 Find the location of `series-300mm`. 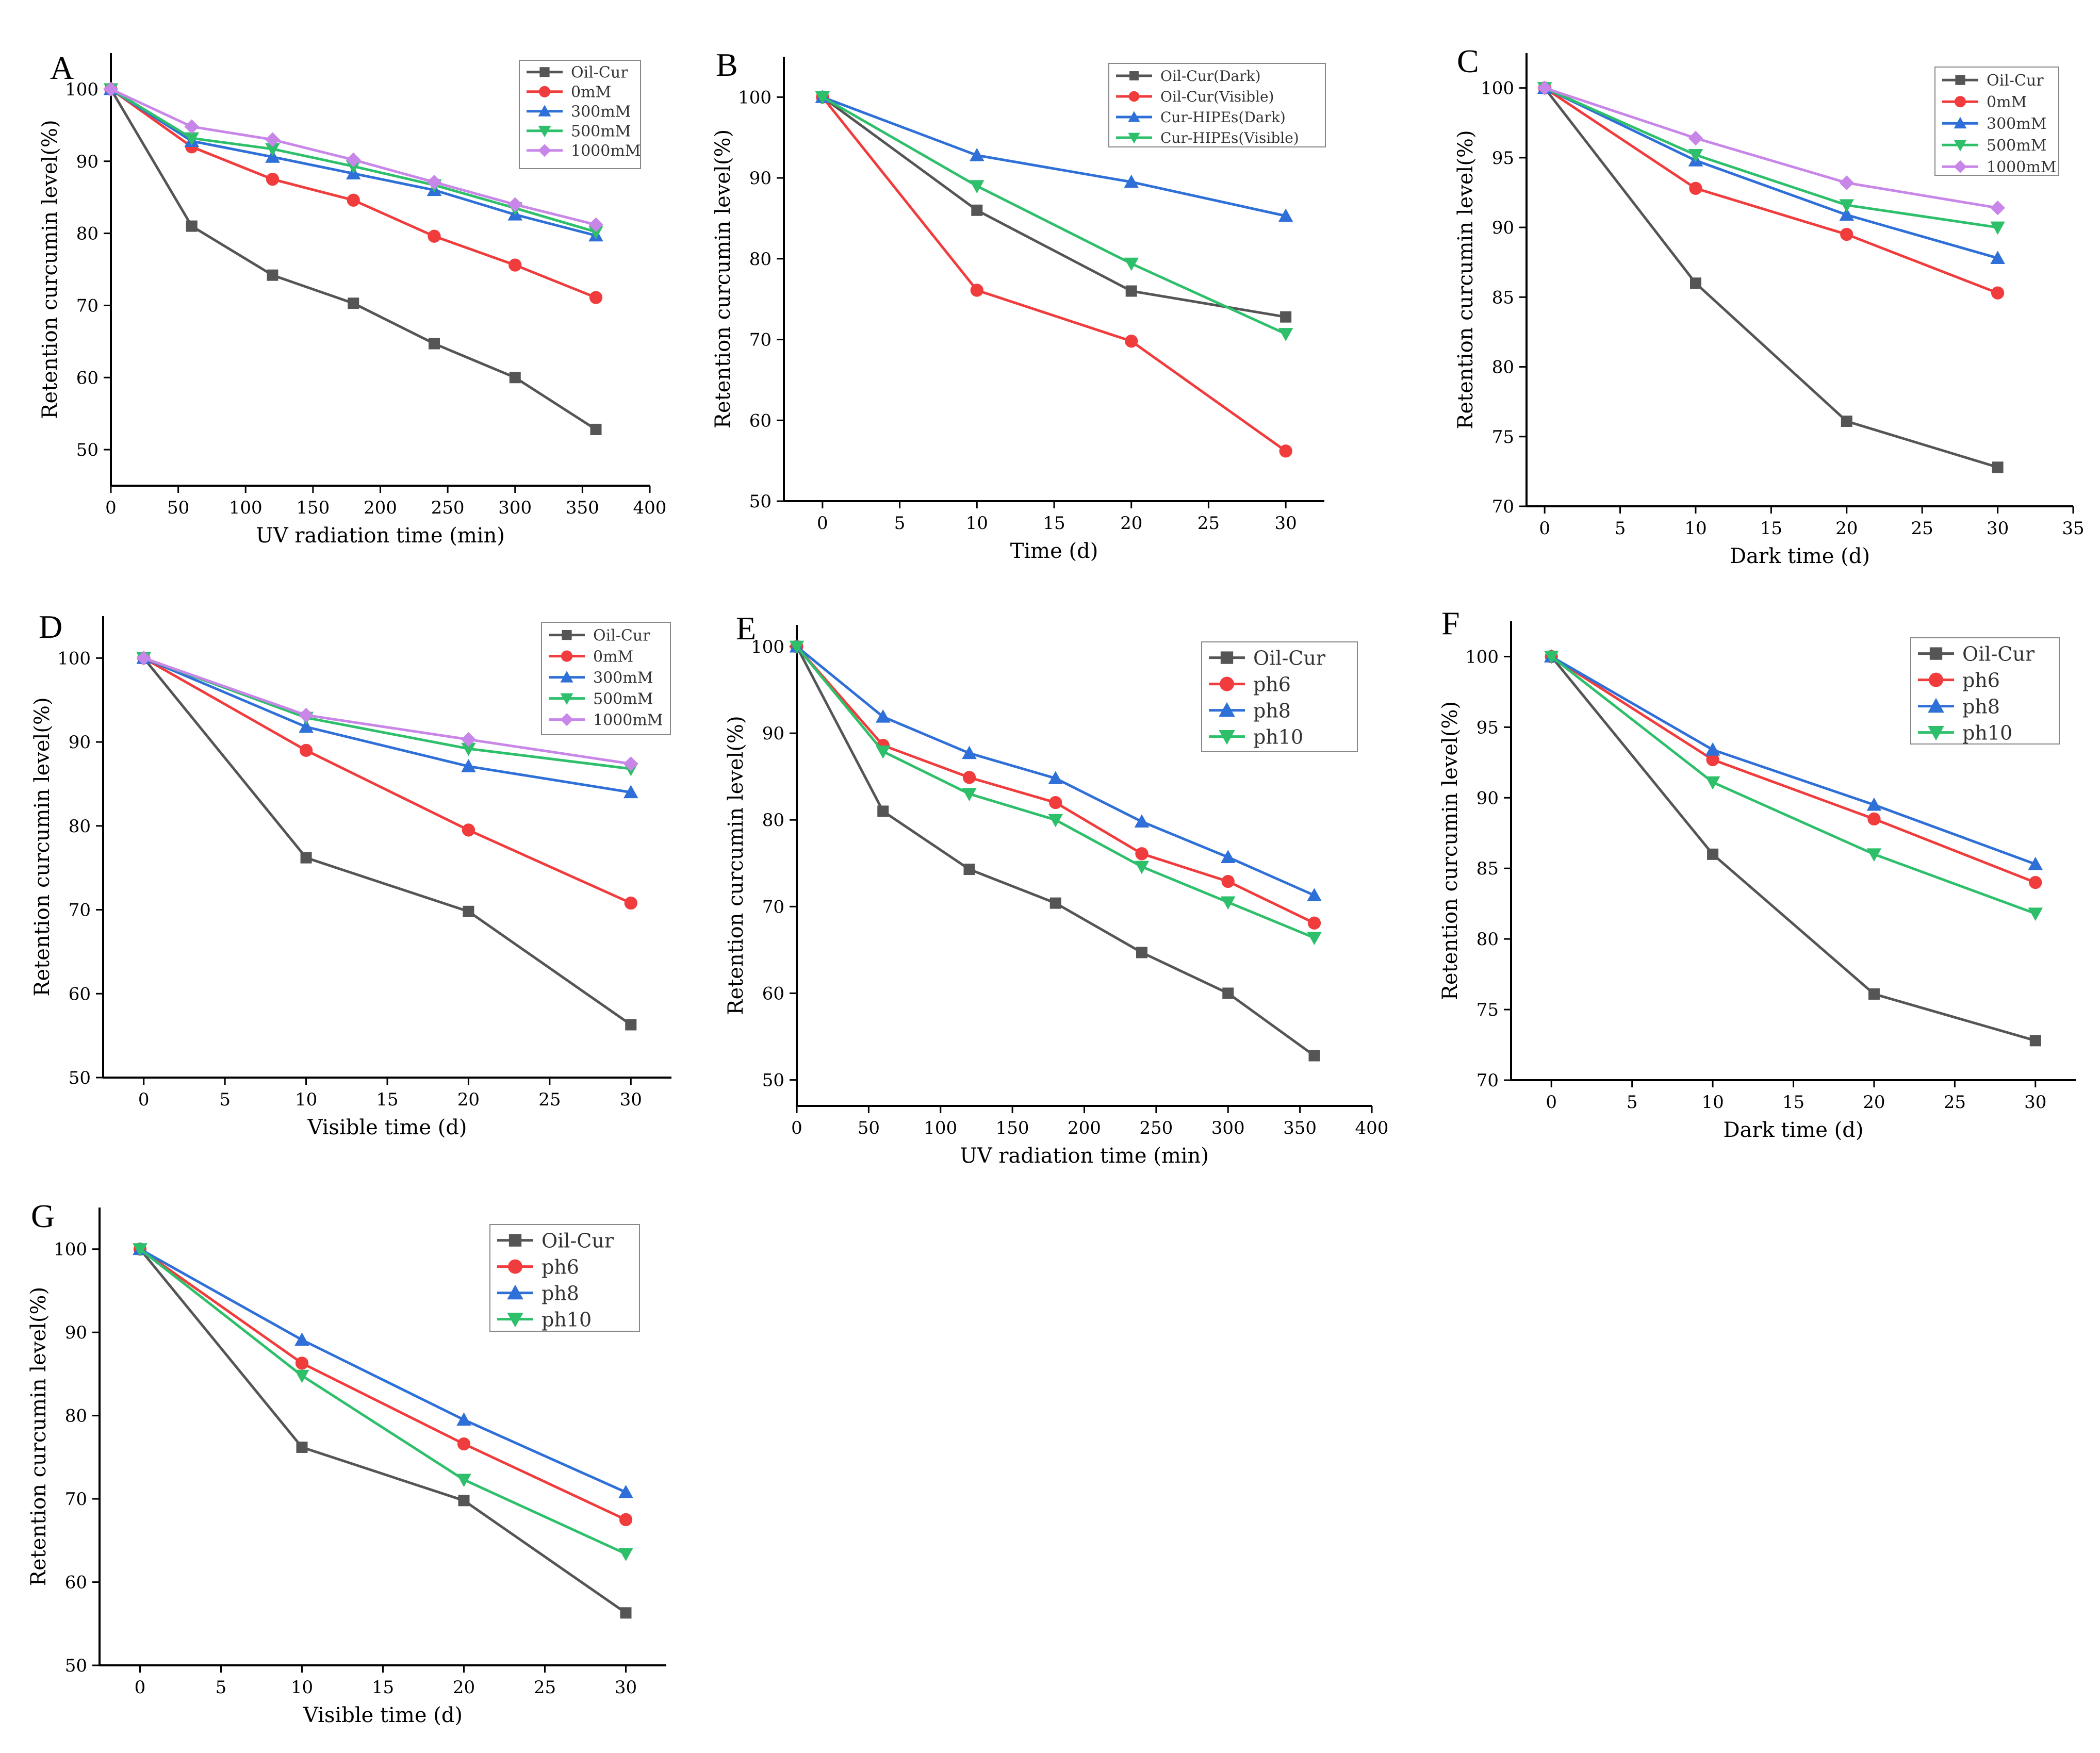

series-300mm is located at coordinates (387, 725).